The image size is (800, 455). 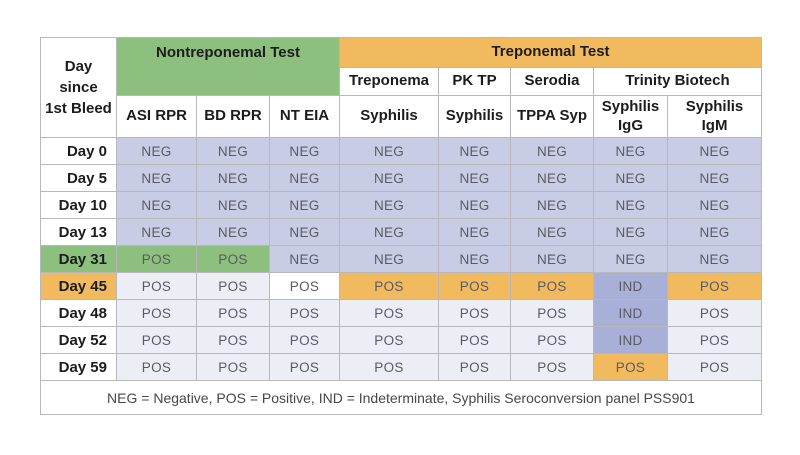 What do you see at coordinates (78, 259) in the screenshot?
I see `day-label-cell: Day 31` at bounding box center [78, 259].